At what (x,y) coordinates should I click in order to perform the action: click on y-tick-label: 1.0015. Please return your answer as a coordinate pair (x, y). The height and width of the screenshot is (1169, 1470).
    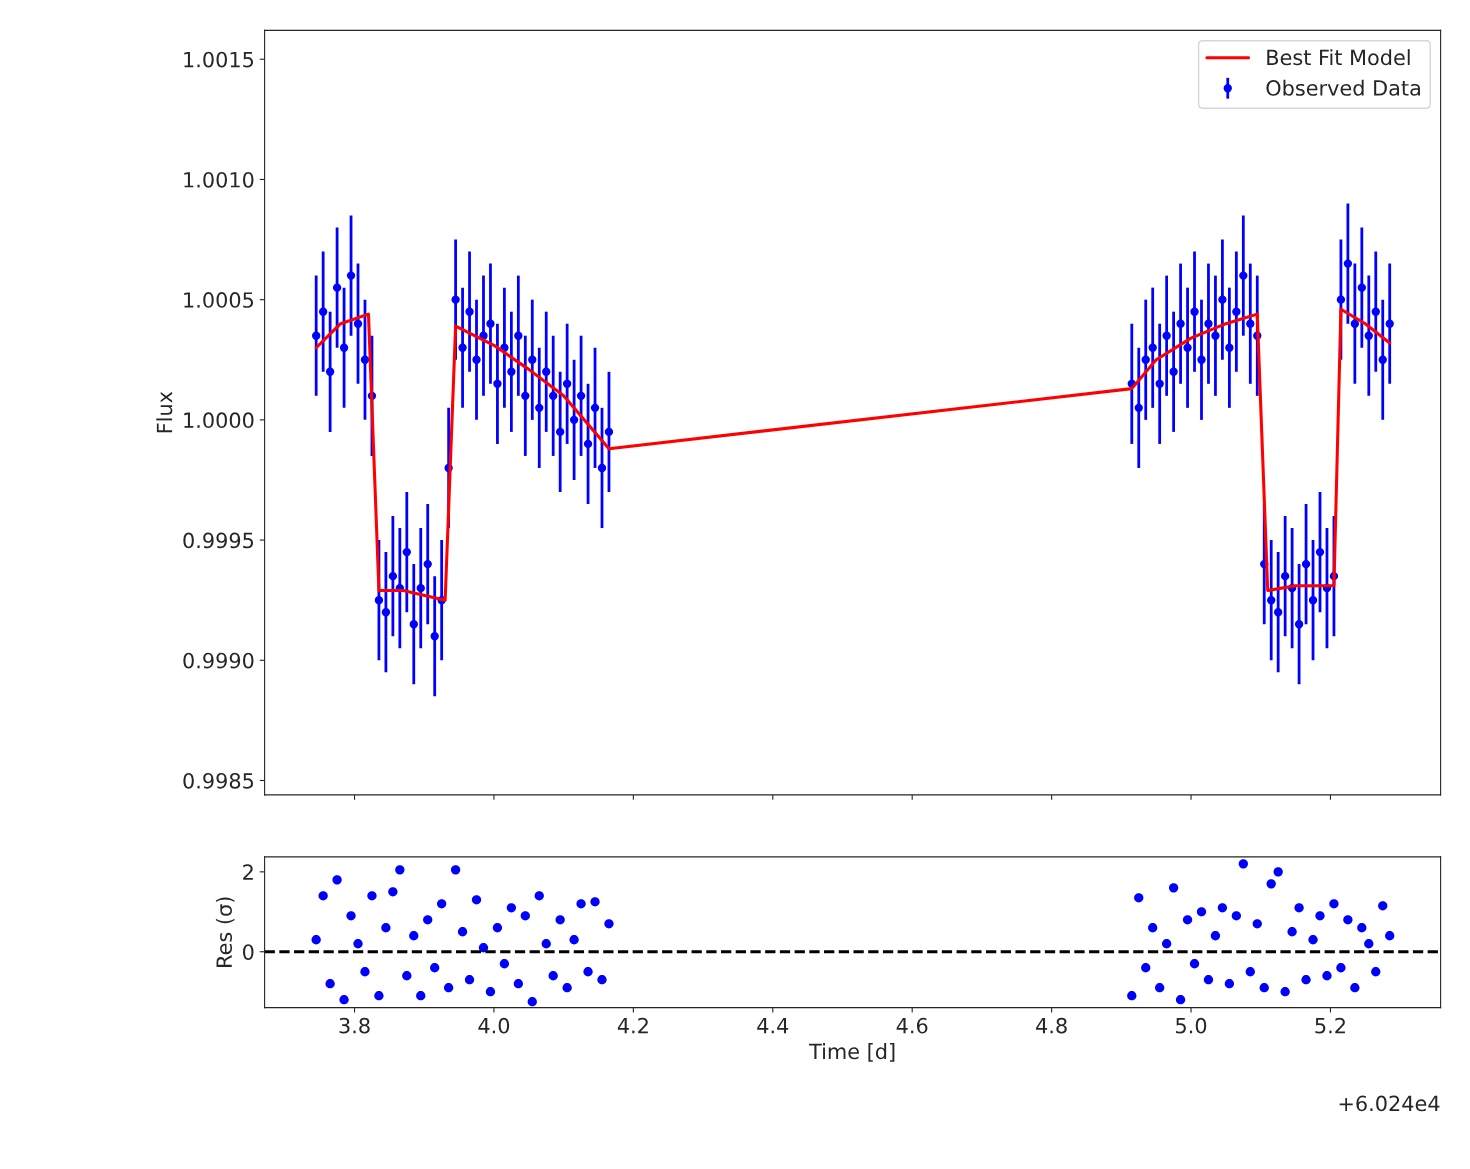
    Looking at the image, I should click on (219, 59).